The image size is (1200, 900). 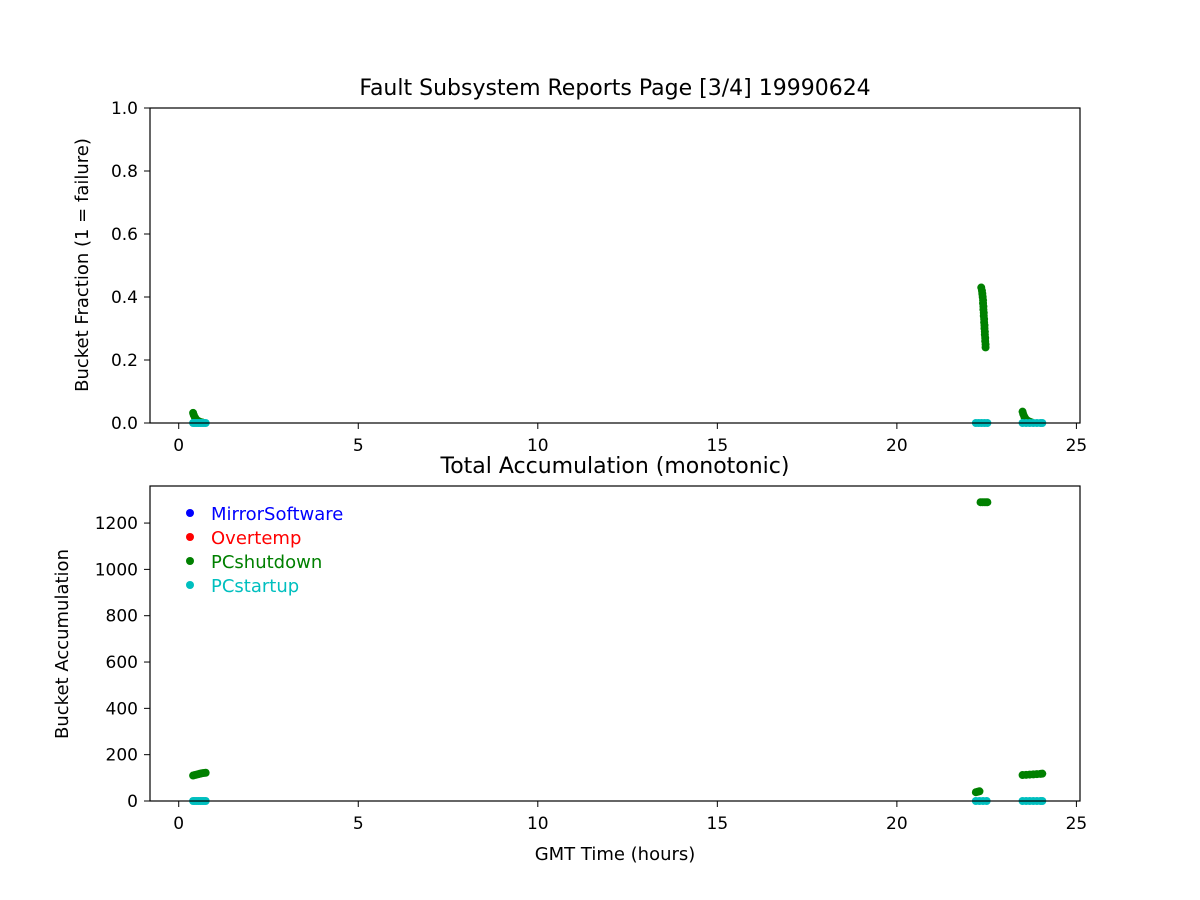 What do you see at coordinates (538, 824) in the screenshot?
I see `bottom-x-tick-label: 10` at bounding box center [538, 824].